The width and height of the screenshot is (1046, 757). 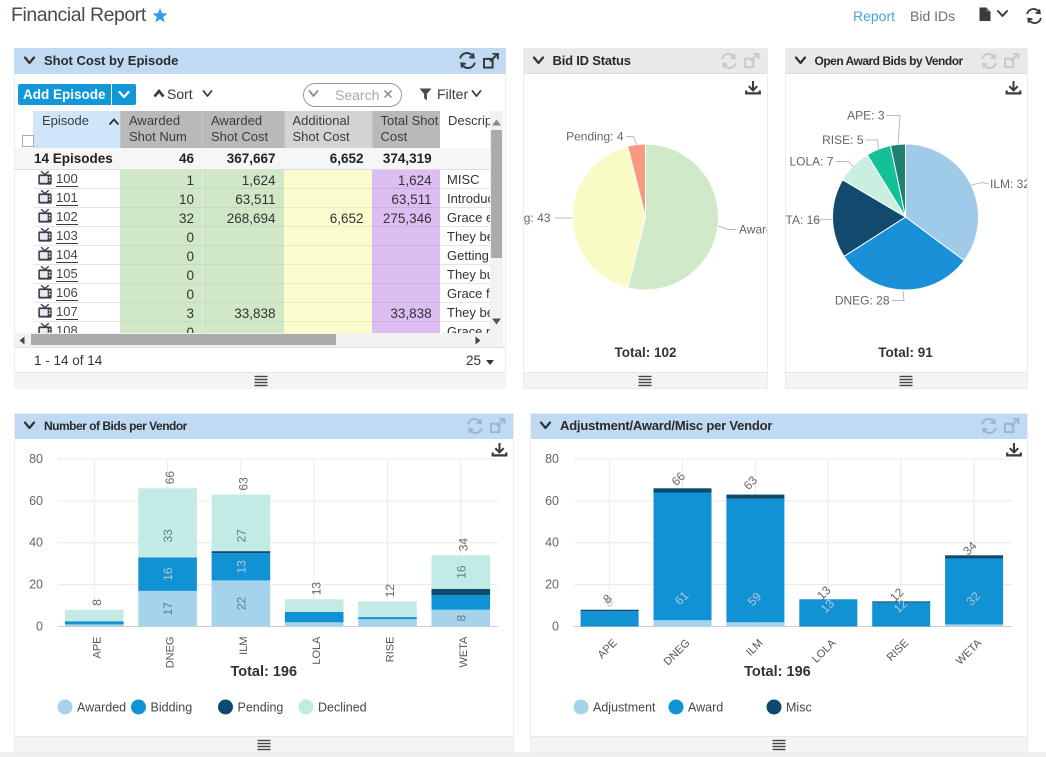 I want to click on svg-text: 17, so click(x=168, y=609).